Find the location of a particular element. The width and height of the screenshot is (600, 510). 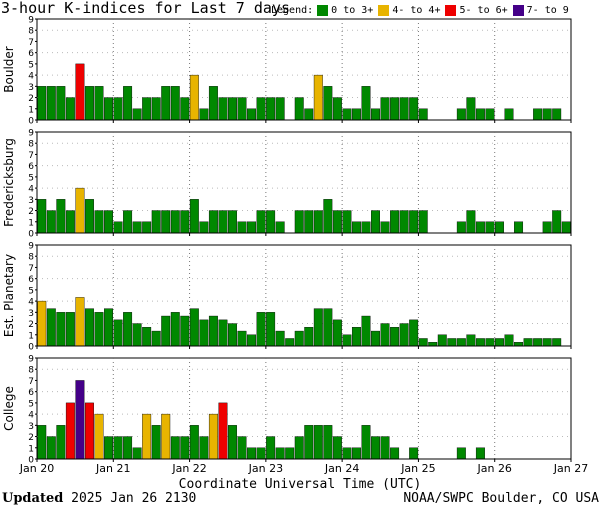

legend-label: Legend: is located at coordinates (292, 10).